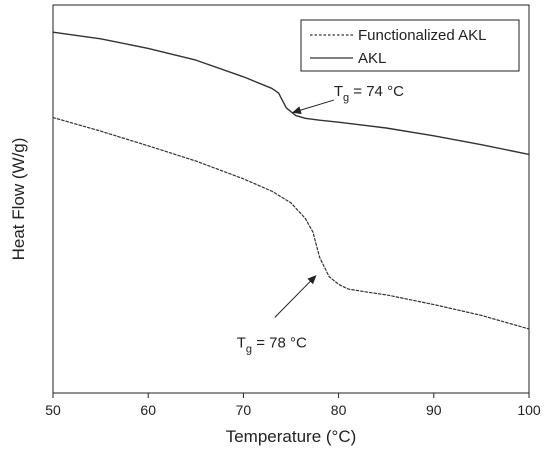 Image resolution: width=550 pixels, height=456 pixels. Describe the element at coordinates (291, 436) in the screenshot. I see `x-axis-title: Temperature (°C)` at that location.